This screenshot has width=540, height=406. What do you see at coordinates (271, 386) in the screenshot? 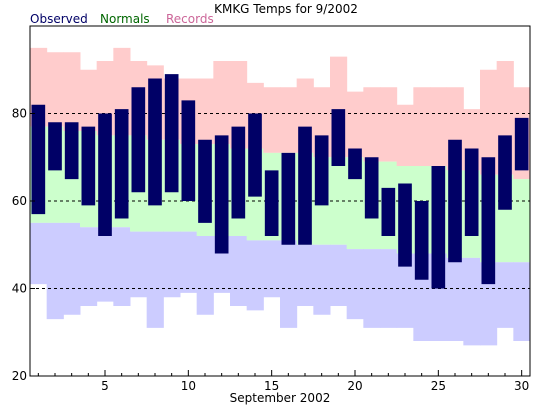
I see `x-tick-label: 15` at bounding box center [271, 386].